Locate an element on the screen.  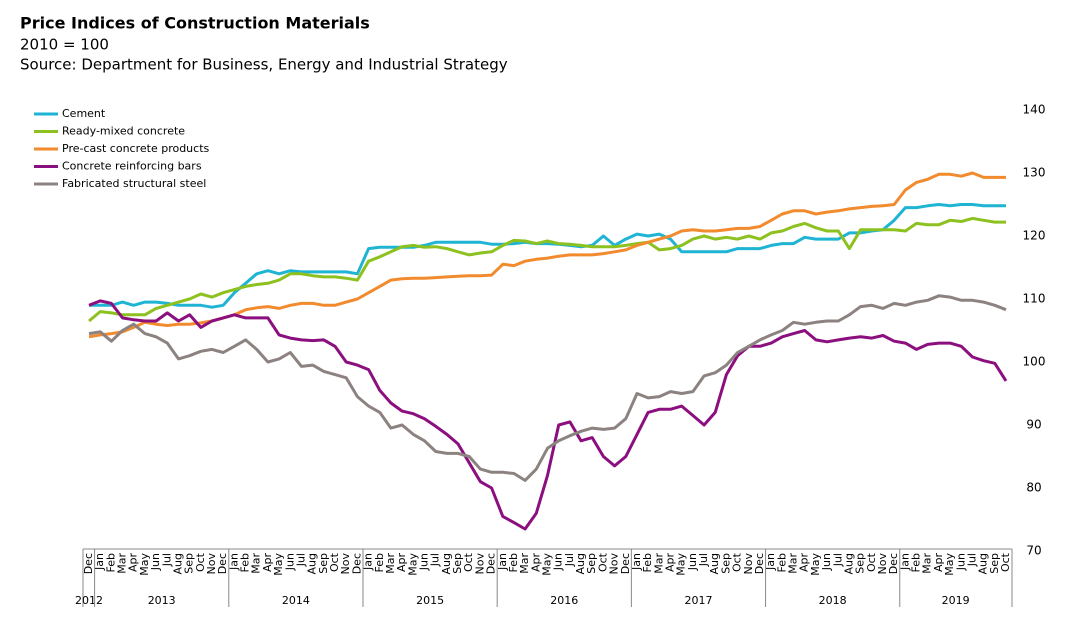
y-tick-label: 100 is located at coordinates (1034, 362).